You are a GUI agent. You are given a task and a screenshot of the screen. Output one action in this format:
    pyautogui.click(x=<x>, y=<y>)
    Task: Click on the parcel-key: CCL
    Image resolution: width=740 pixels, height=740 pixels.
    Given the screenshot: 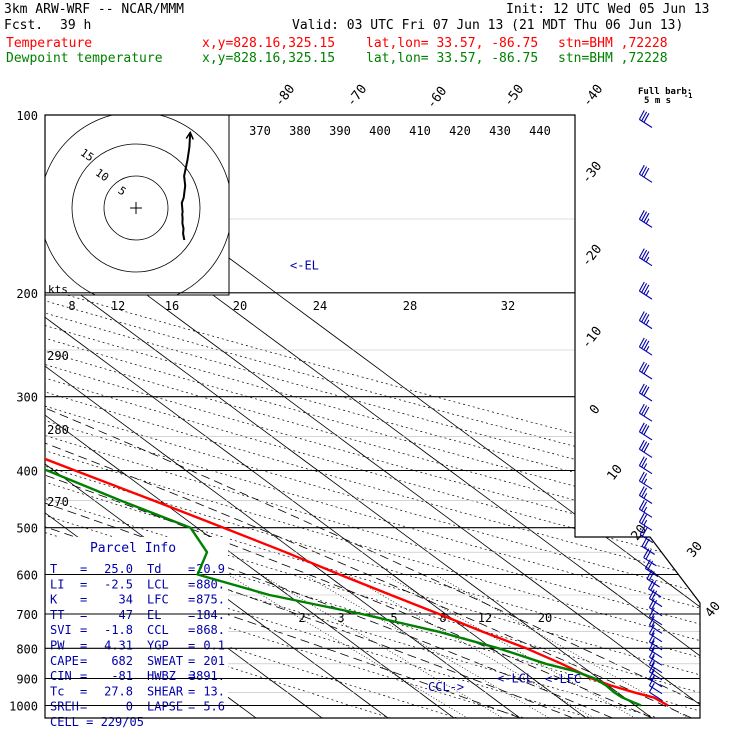 What is the action you would take?
    pyautogui.click(x=158, y=630)
    